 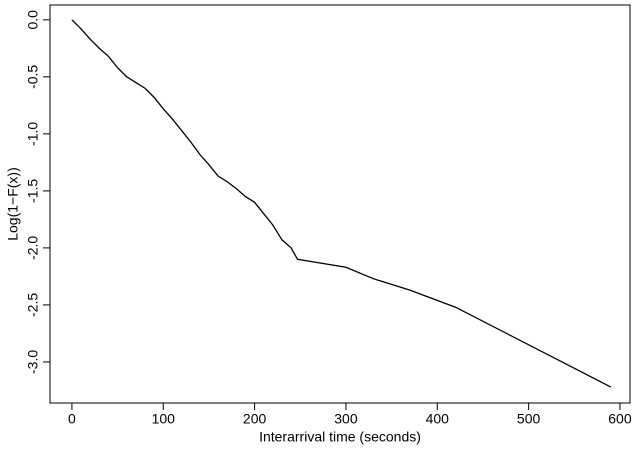 What do you see at coordinates (72, 419) in the screenshot?
I see `x-tick-label: 0` at bounding box center [72, 419].